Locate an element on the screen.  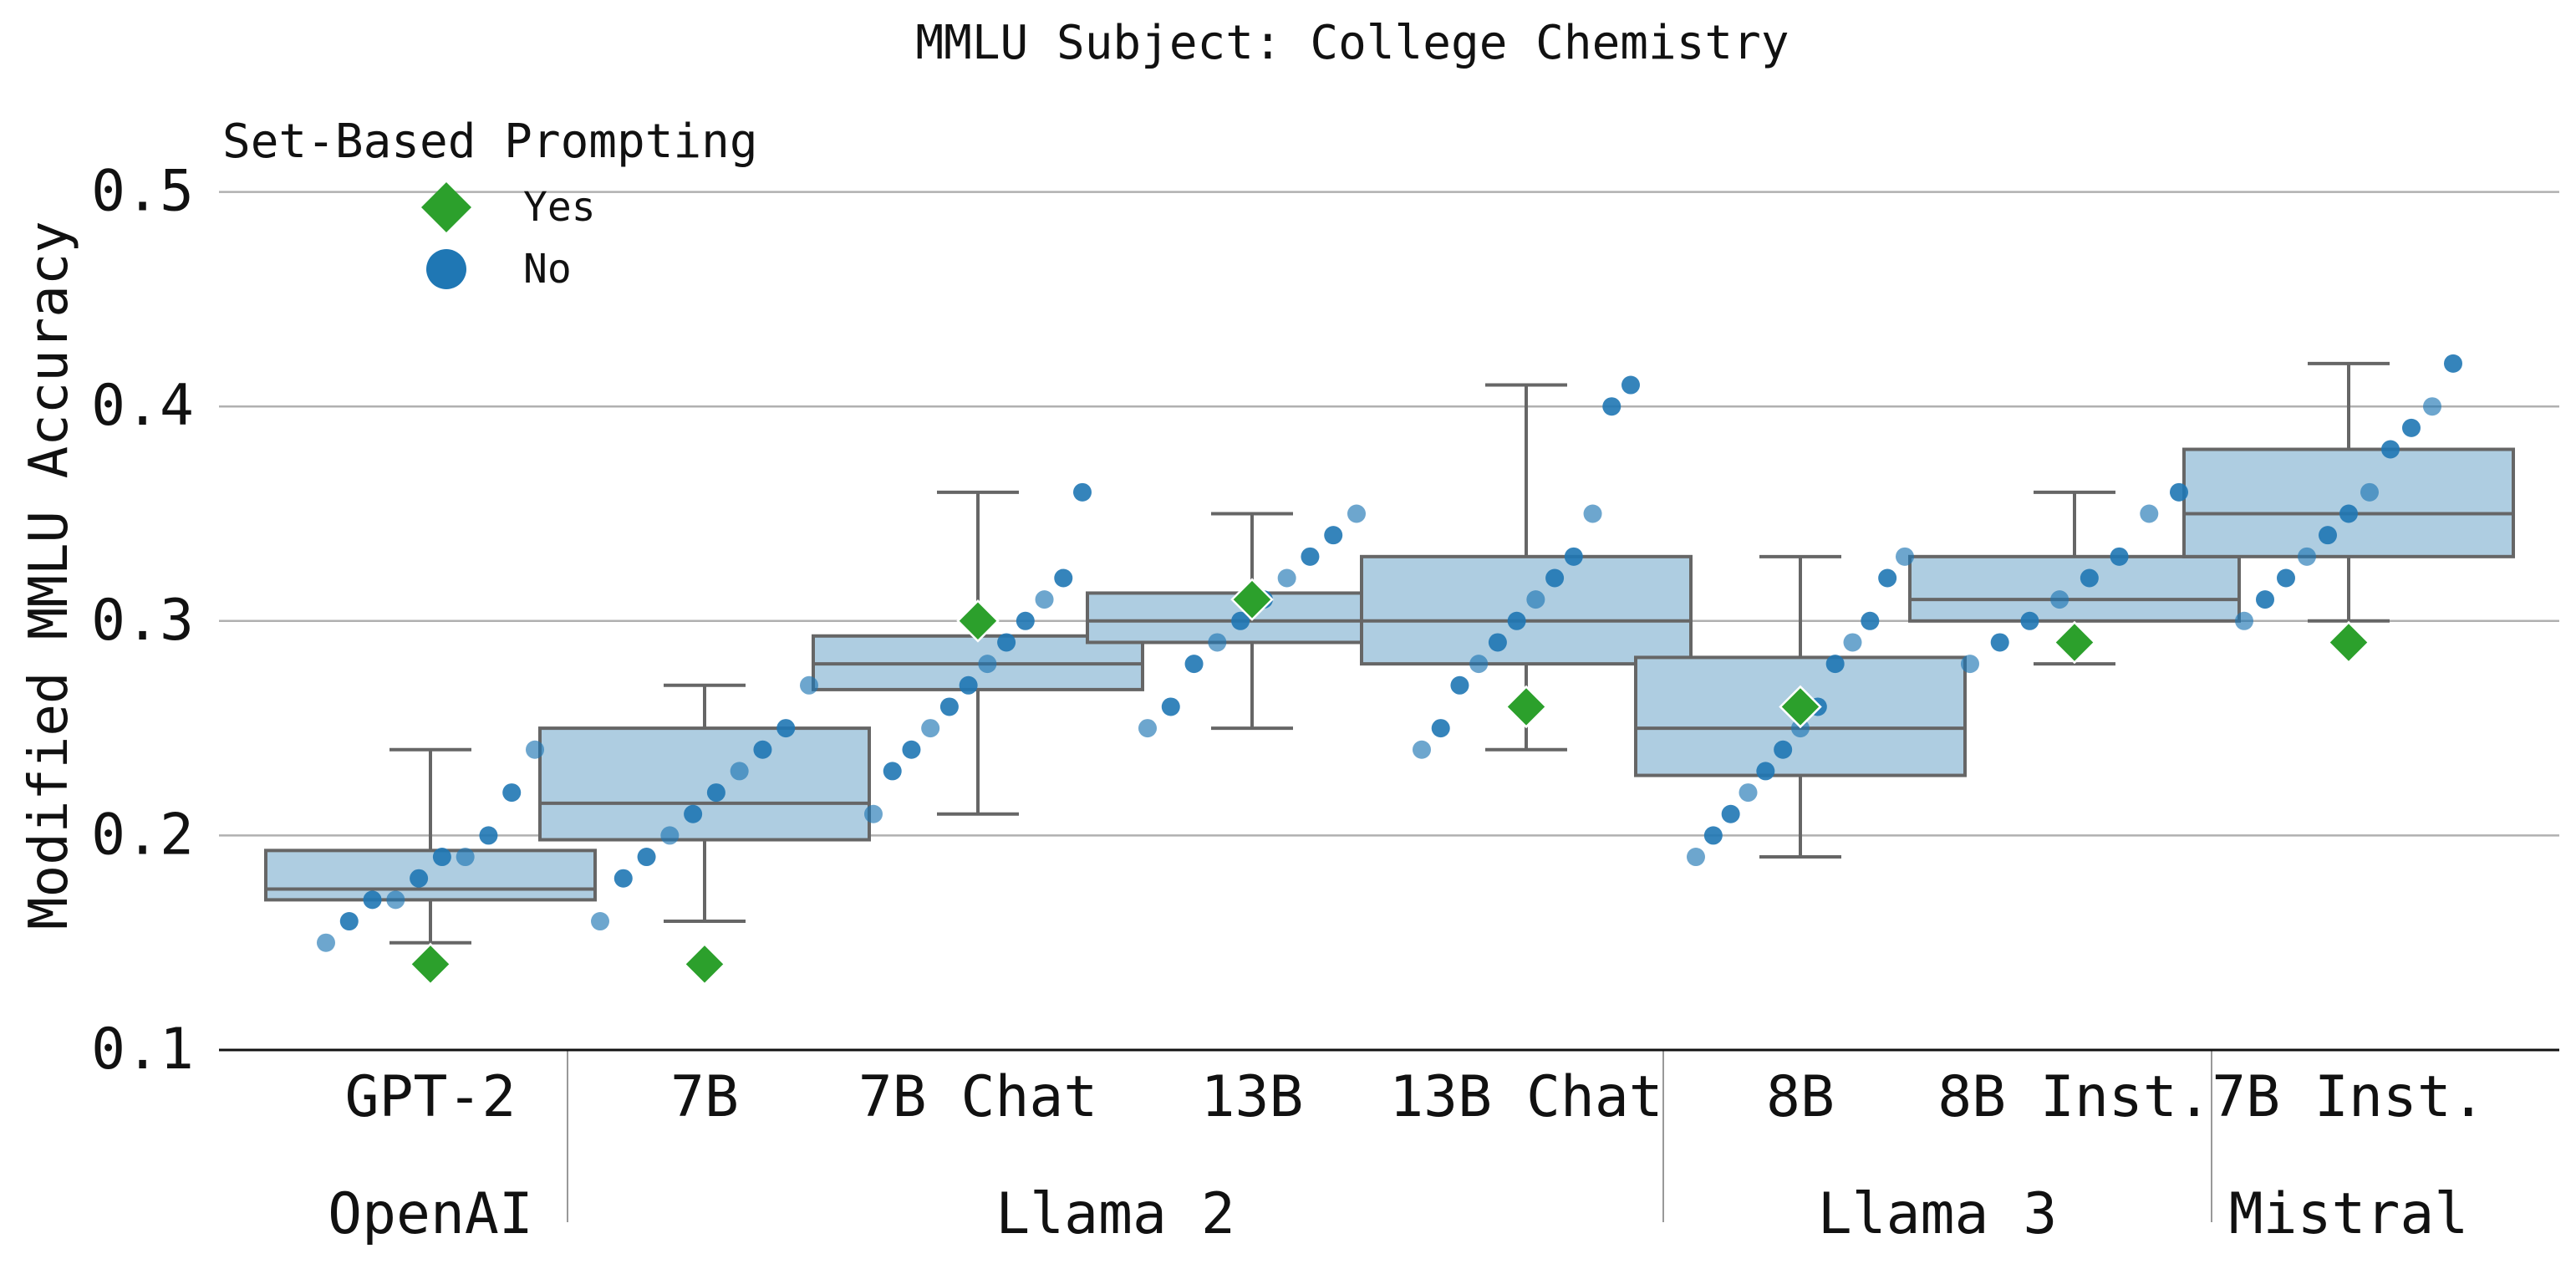
y-ticks: 0.1 0.2 0.3 0.4 0.5 is located at coordinates (142, 621).